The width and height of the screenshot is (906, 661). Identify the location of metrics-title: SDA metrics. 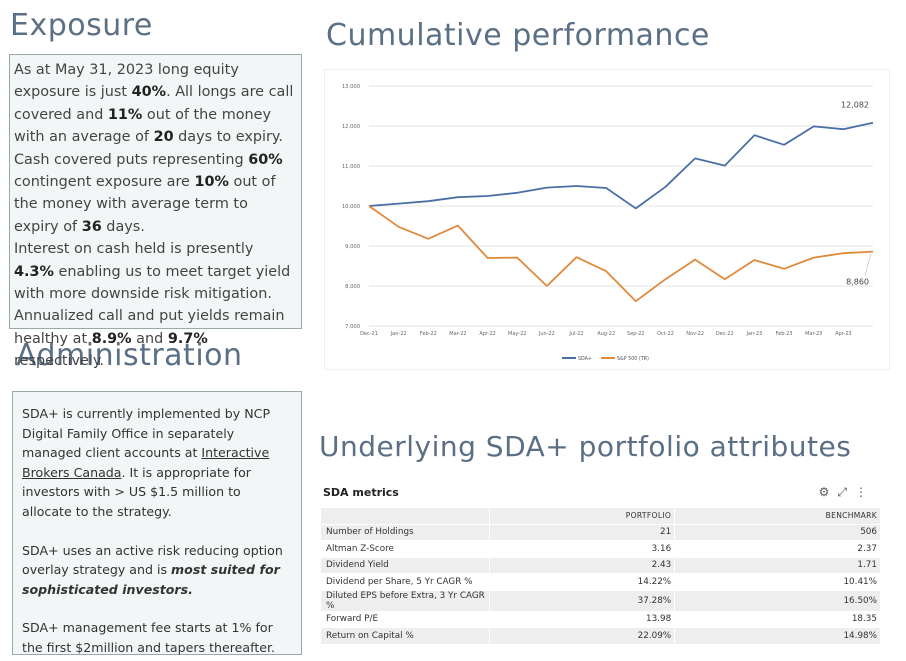
(361, 492).